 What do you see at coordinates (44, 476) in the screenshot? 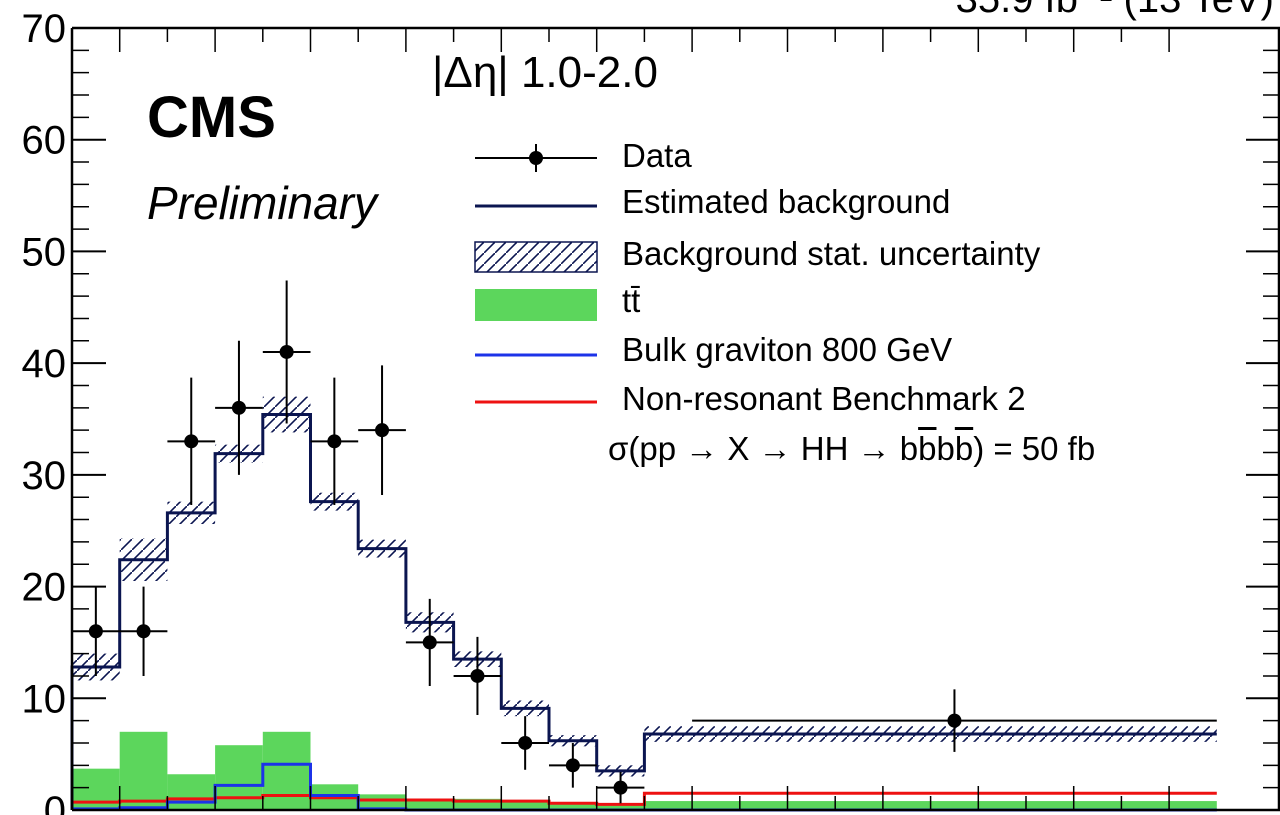
I see `y-tick-label: 30` at bounding box center [44, 476].